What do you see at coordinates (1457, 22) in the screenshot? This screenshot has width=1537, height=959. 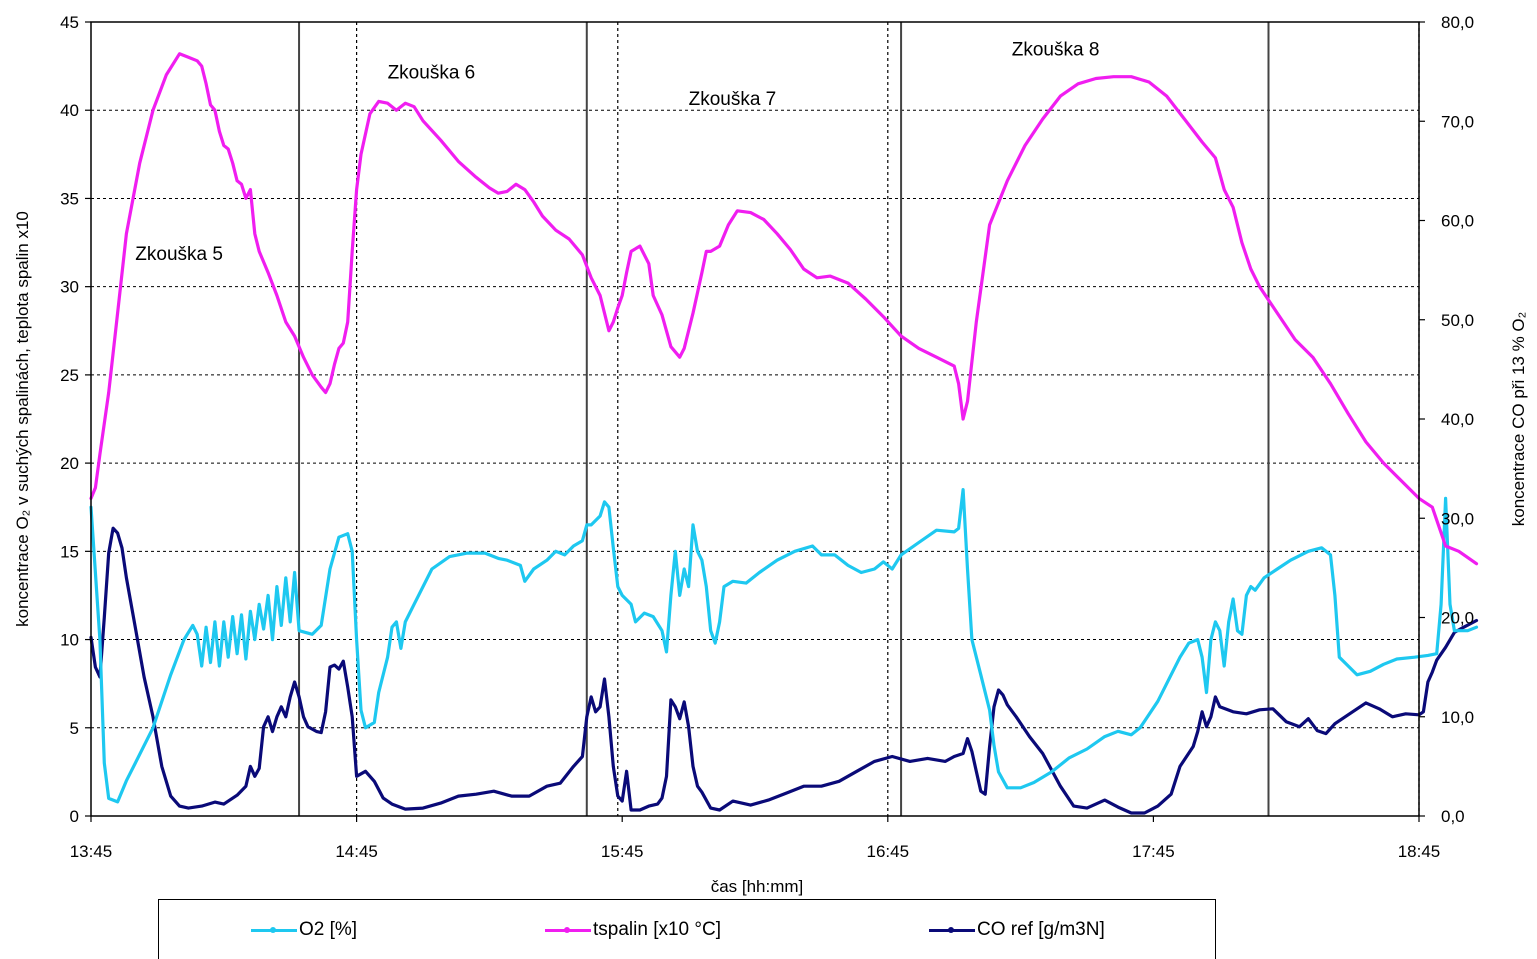 I see `right-tick-label: 80,0` at bounding box center [1457, 22].